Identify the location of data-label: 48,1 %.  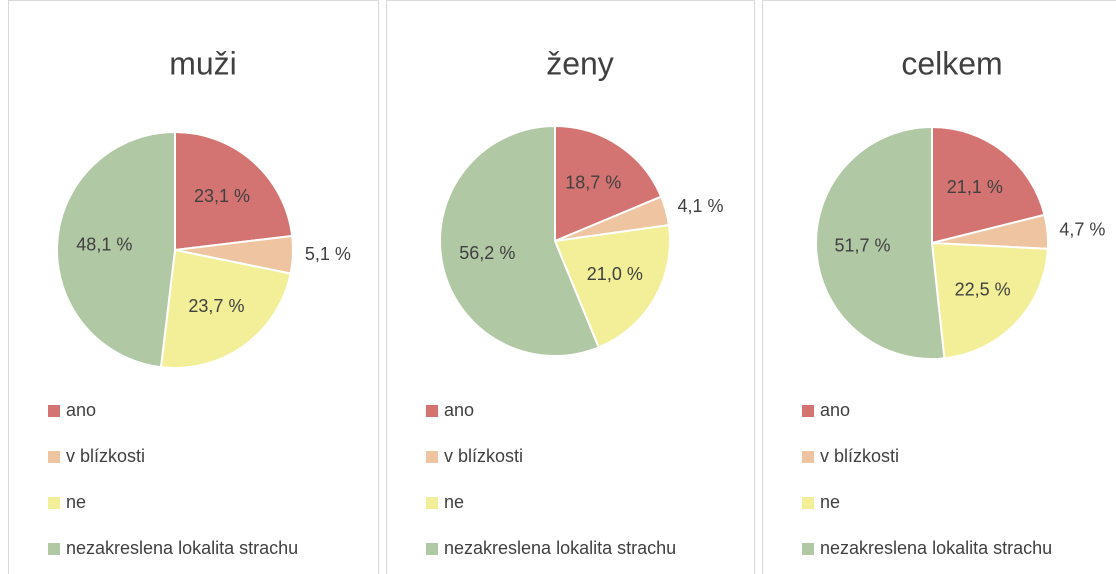
(104, 245).